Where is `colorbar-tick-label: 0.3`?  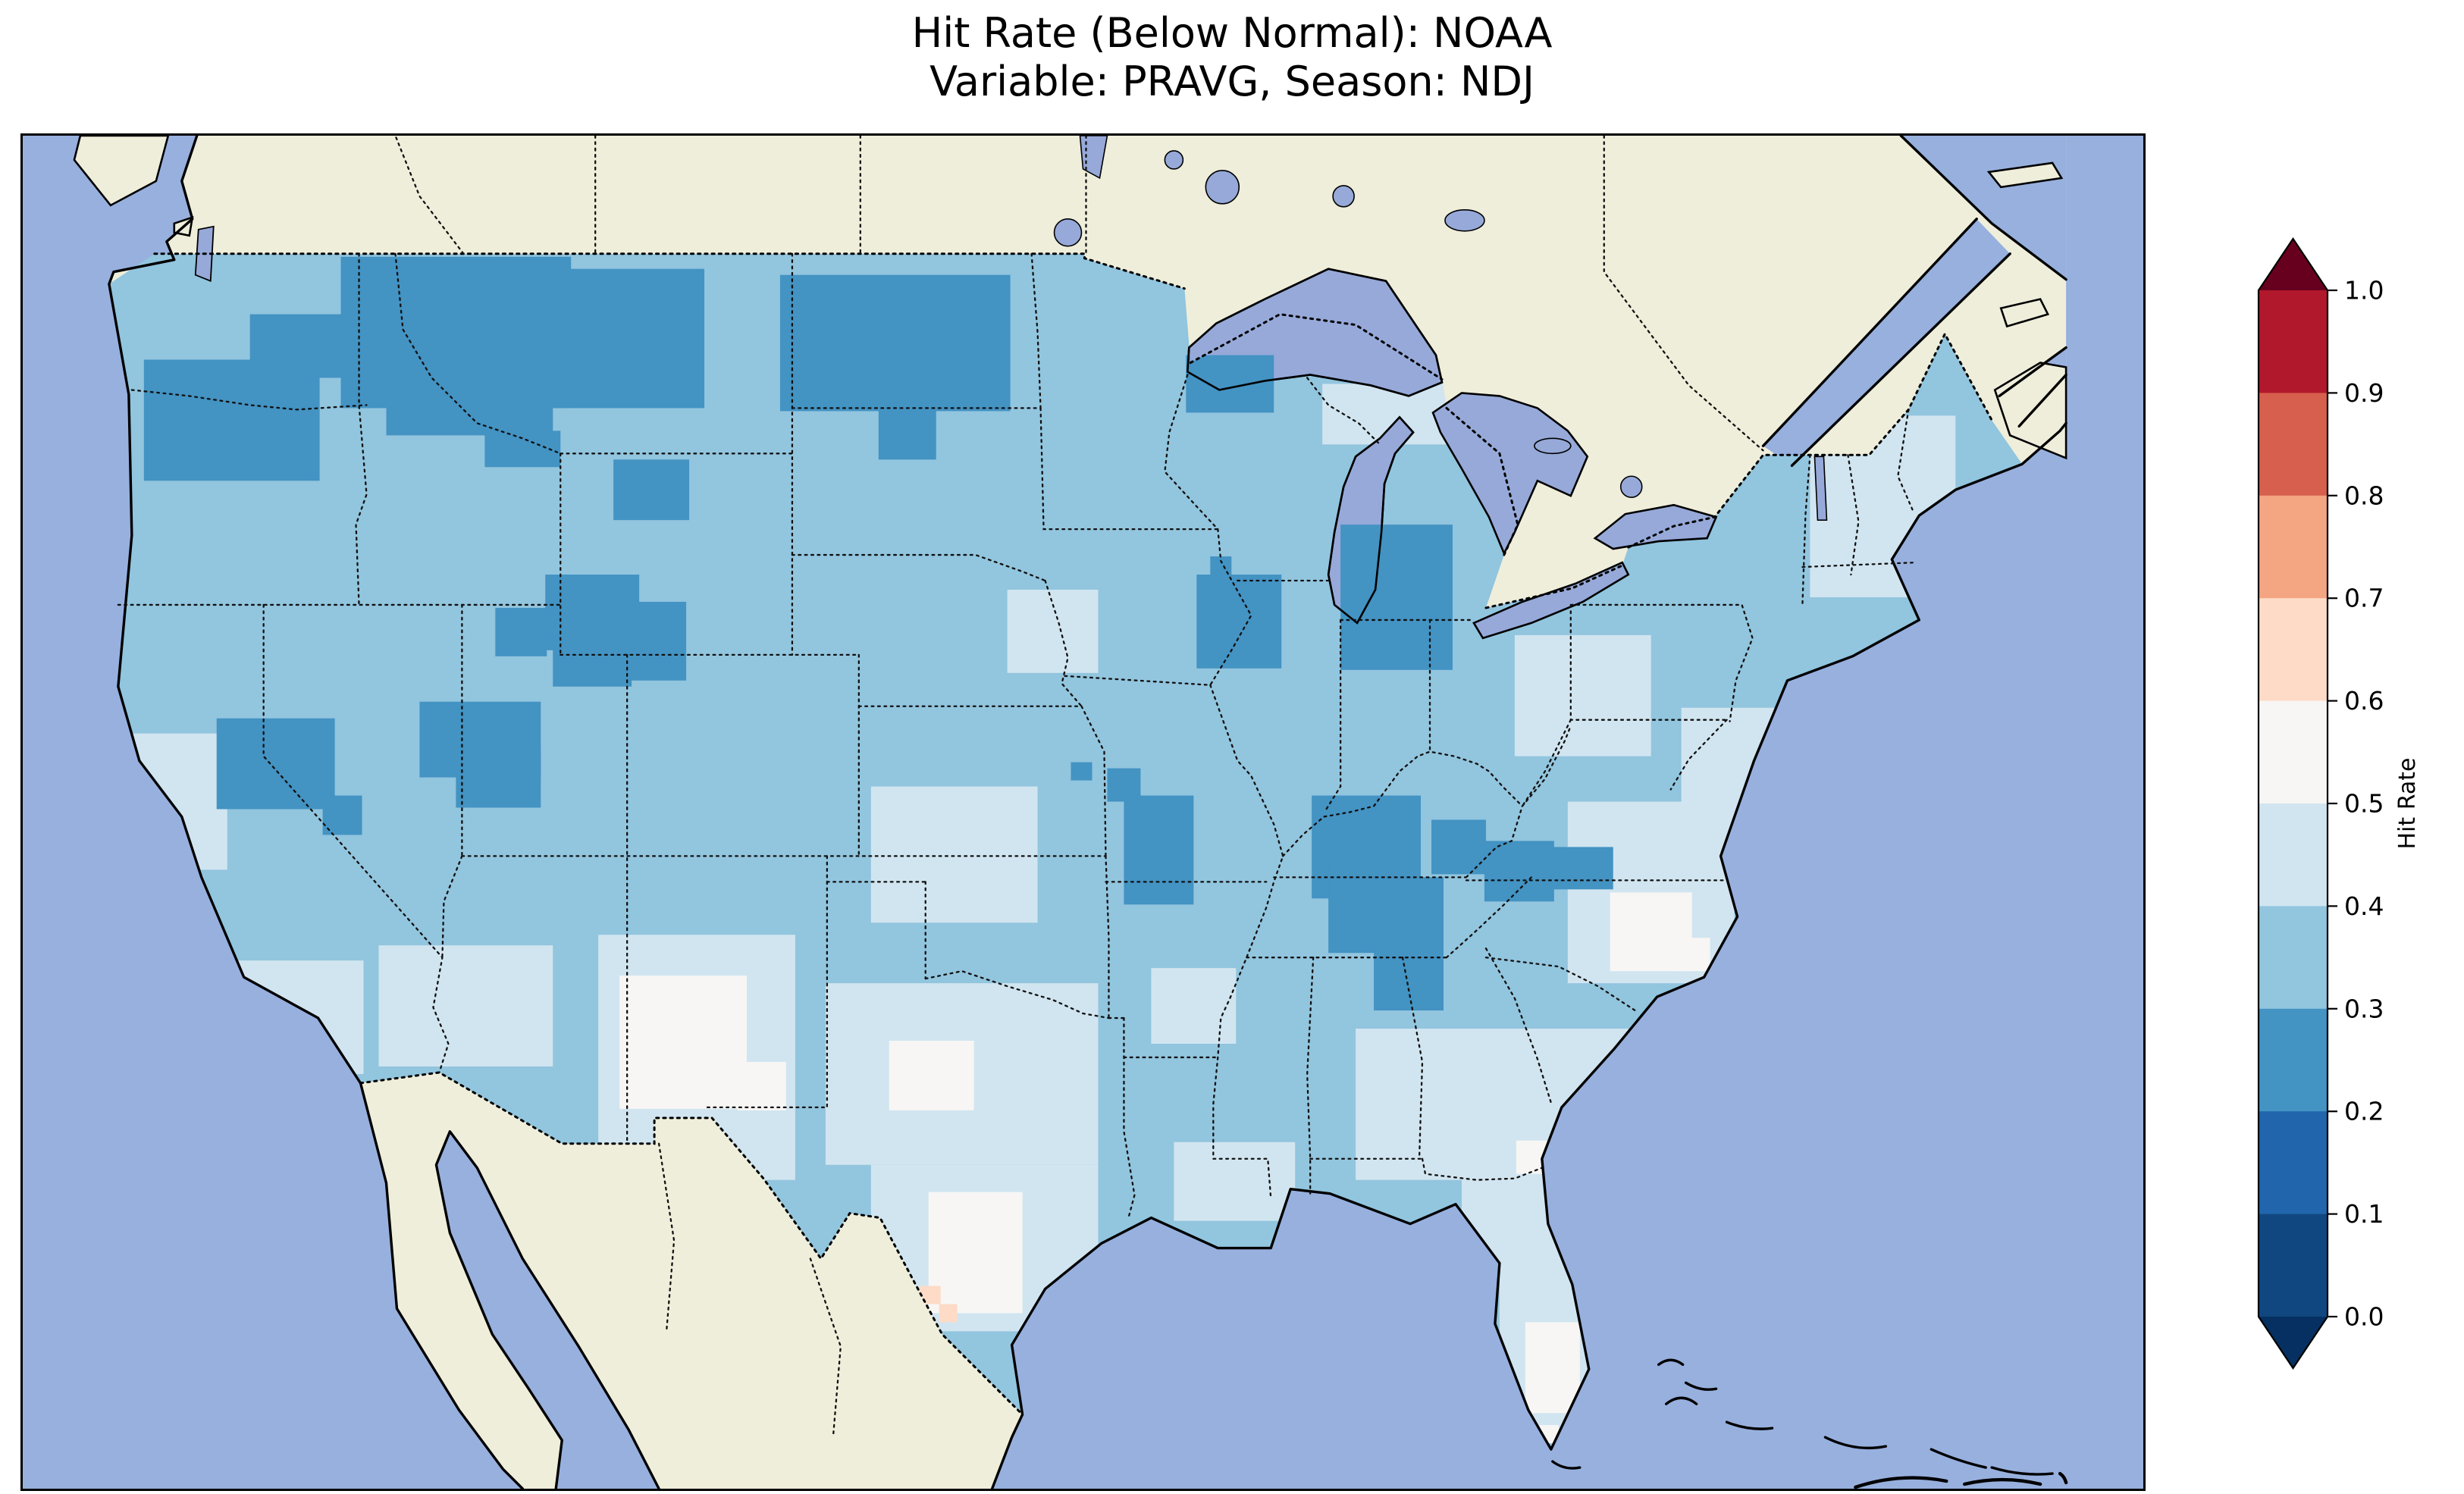
colorbar-tick-label: 0.3 is located at coordinates (2364, 1008).